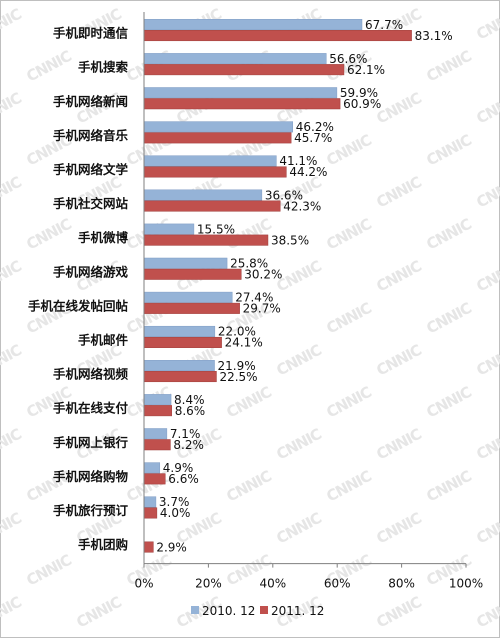 The height and width of the screenshot is (638, 500). What do you see at coordinates (91, 374) in the screenshot?
I see `category-label: 手机网络视频` at bounding box center [91, 374].